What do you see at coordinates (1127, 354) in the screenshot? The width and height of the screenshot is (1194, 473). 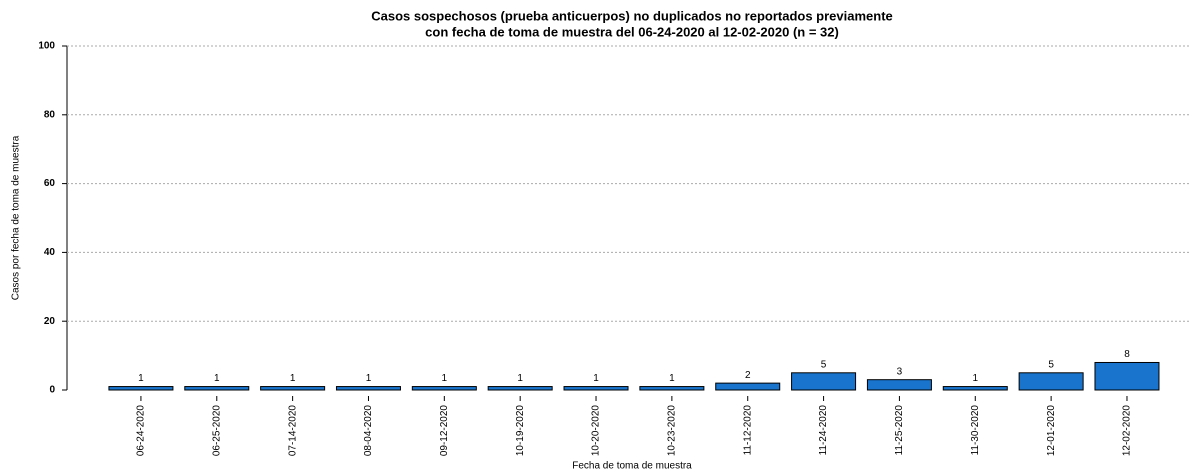 I see `value-label: 8` at bounding box center [1127, 354].